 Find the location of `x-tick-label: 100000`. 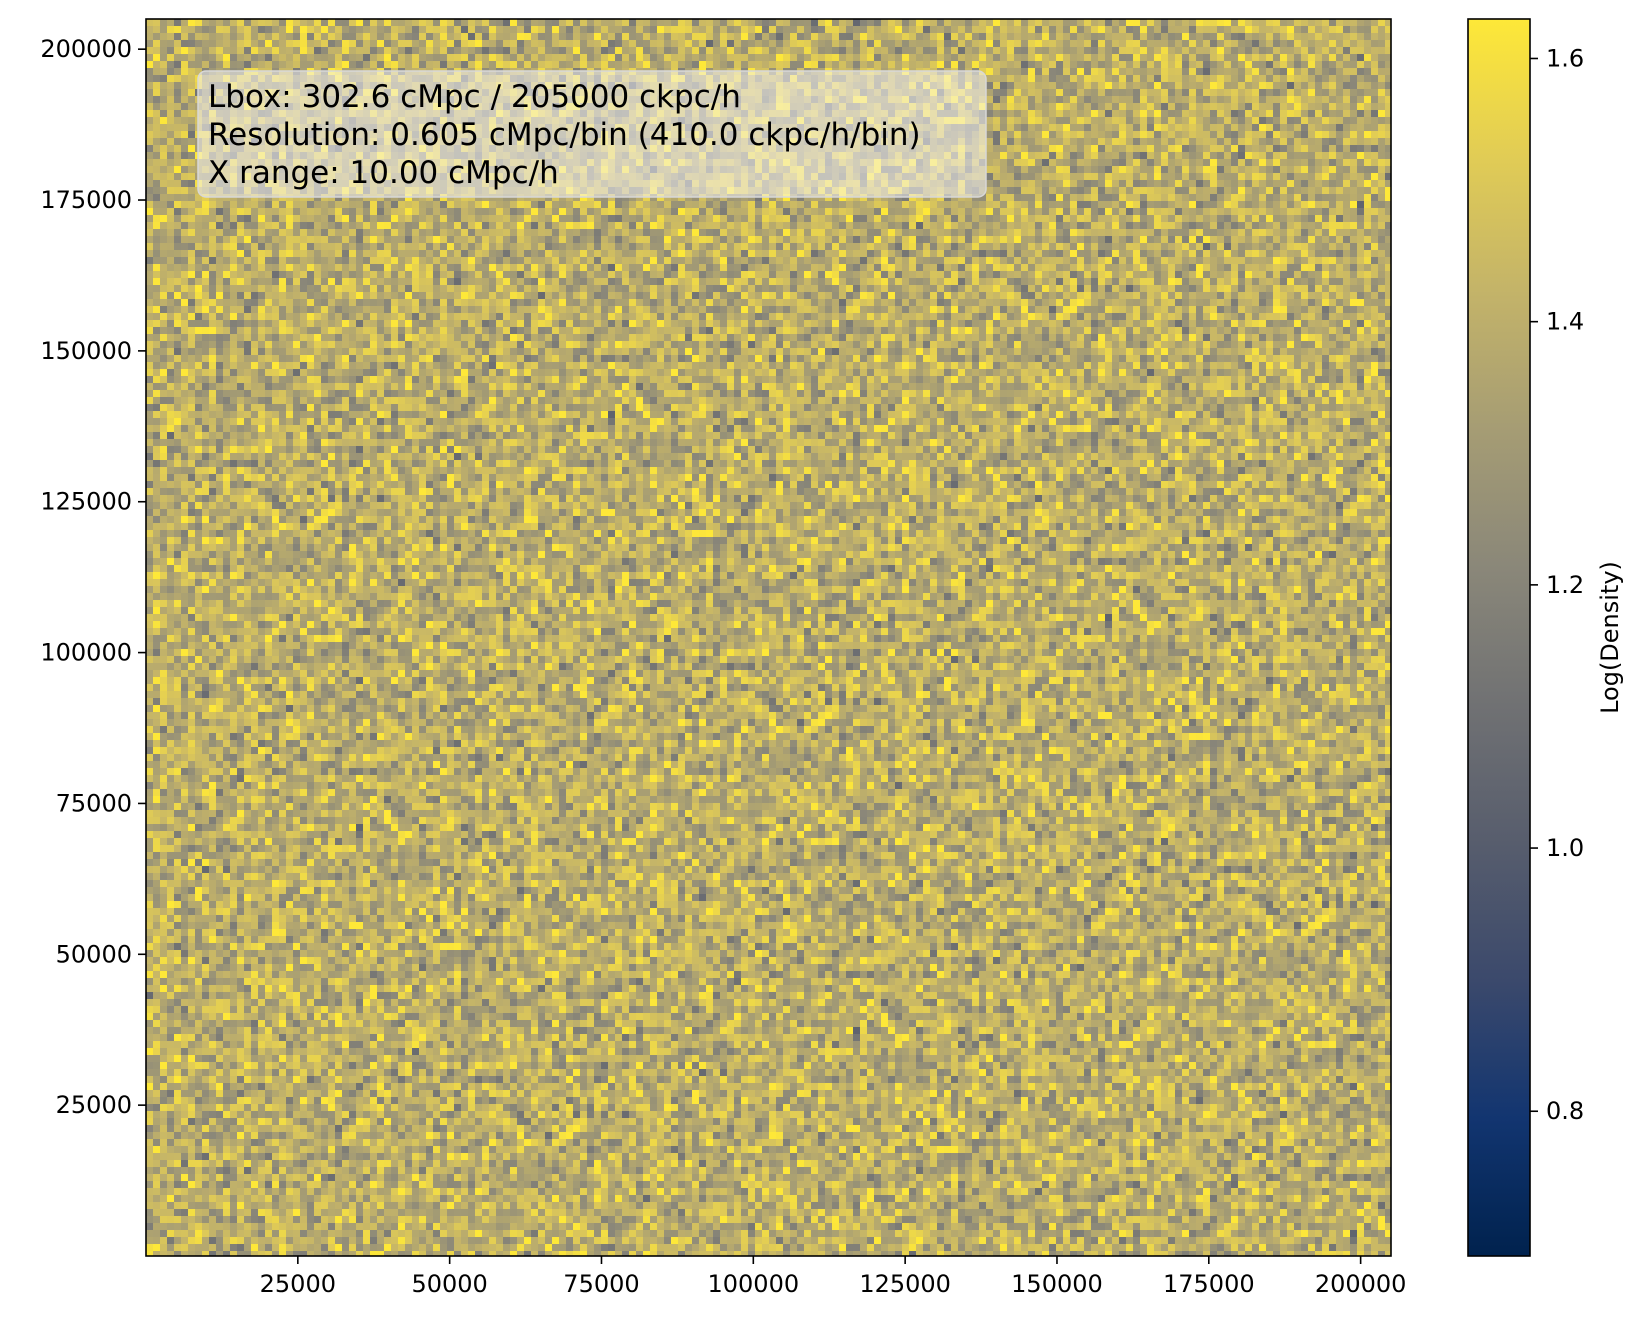

x-tick-label: 100000 is located at coordinates (754, 1284).